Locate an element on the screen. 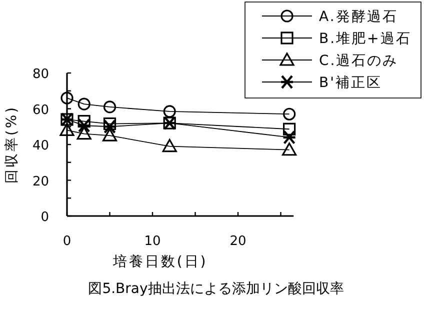  caption: 図5.Bray抽出法による添加リン酸回収率 is located at coordinates (216, 289).